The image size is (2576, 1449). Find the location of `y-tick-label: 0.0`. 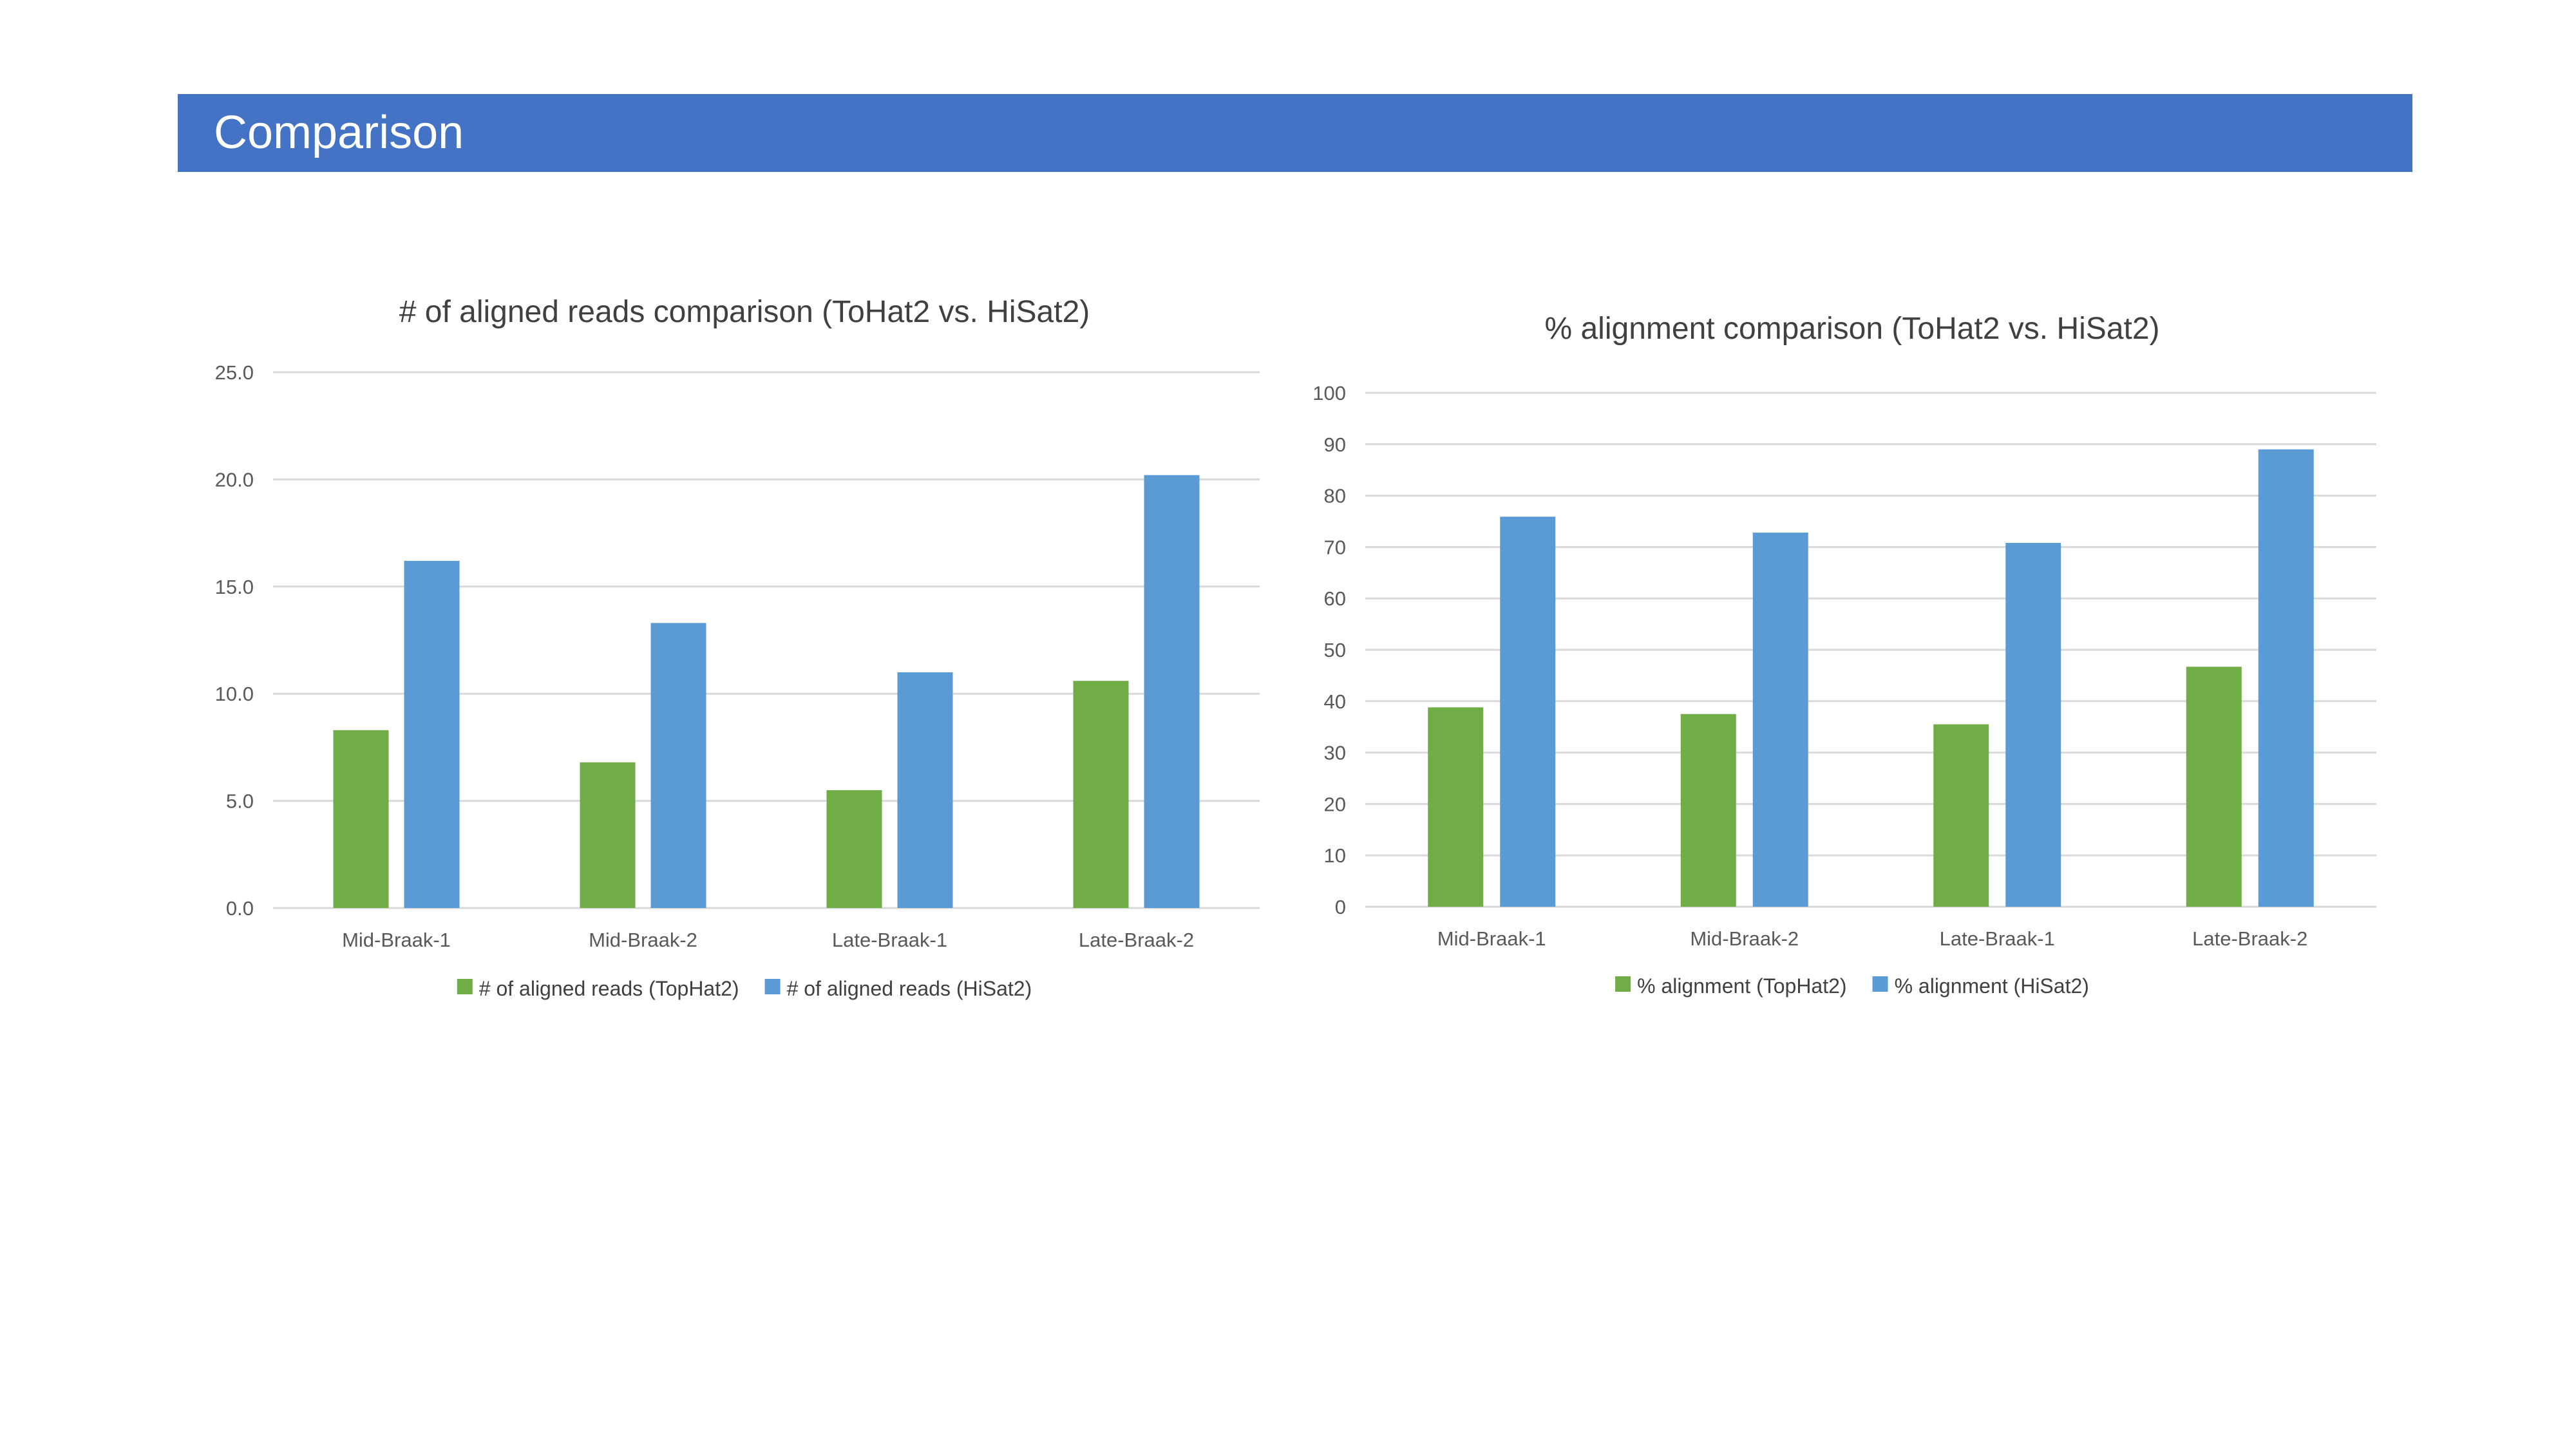

y-tick-label: 0.0 is located at coordinates (240, 909).